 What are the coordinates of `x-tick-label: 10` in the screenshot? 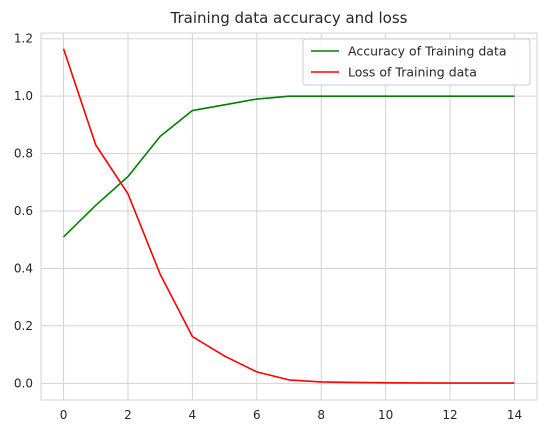 It's located at (385, 415).